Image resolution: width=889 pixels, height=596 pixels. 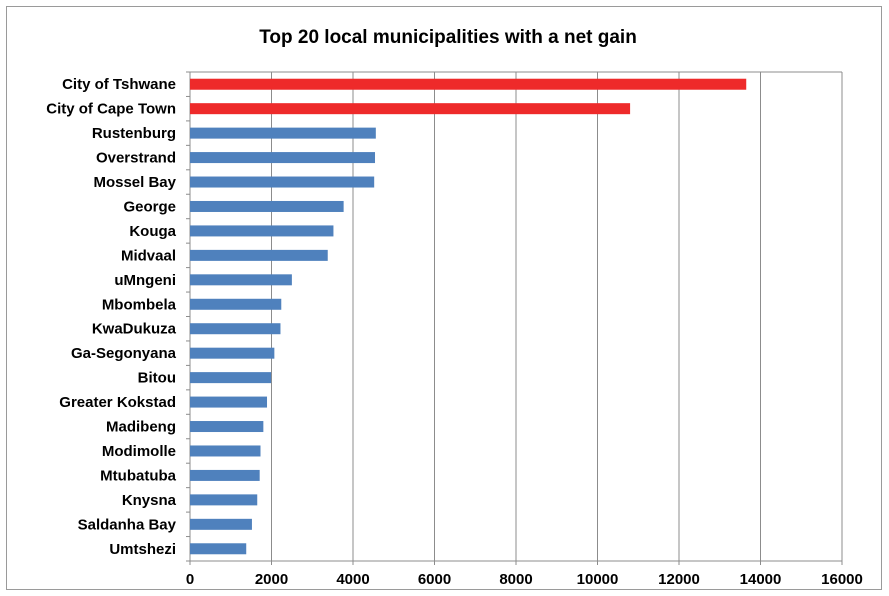 What do you see at coordinates (142, 549) in the screenshot?
I see `category-label: Umtshezi` at bounding box center [142, 549].